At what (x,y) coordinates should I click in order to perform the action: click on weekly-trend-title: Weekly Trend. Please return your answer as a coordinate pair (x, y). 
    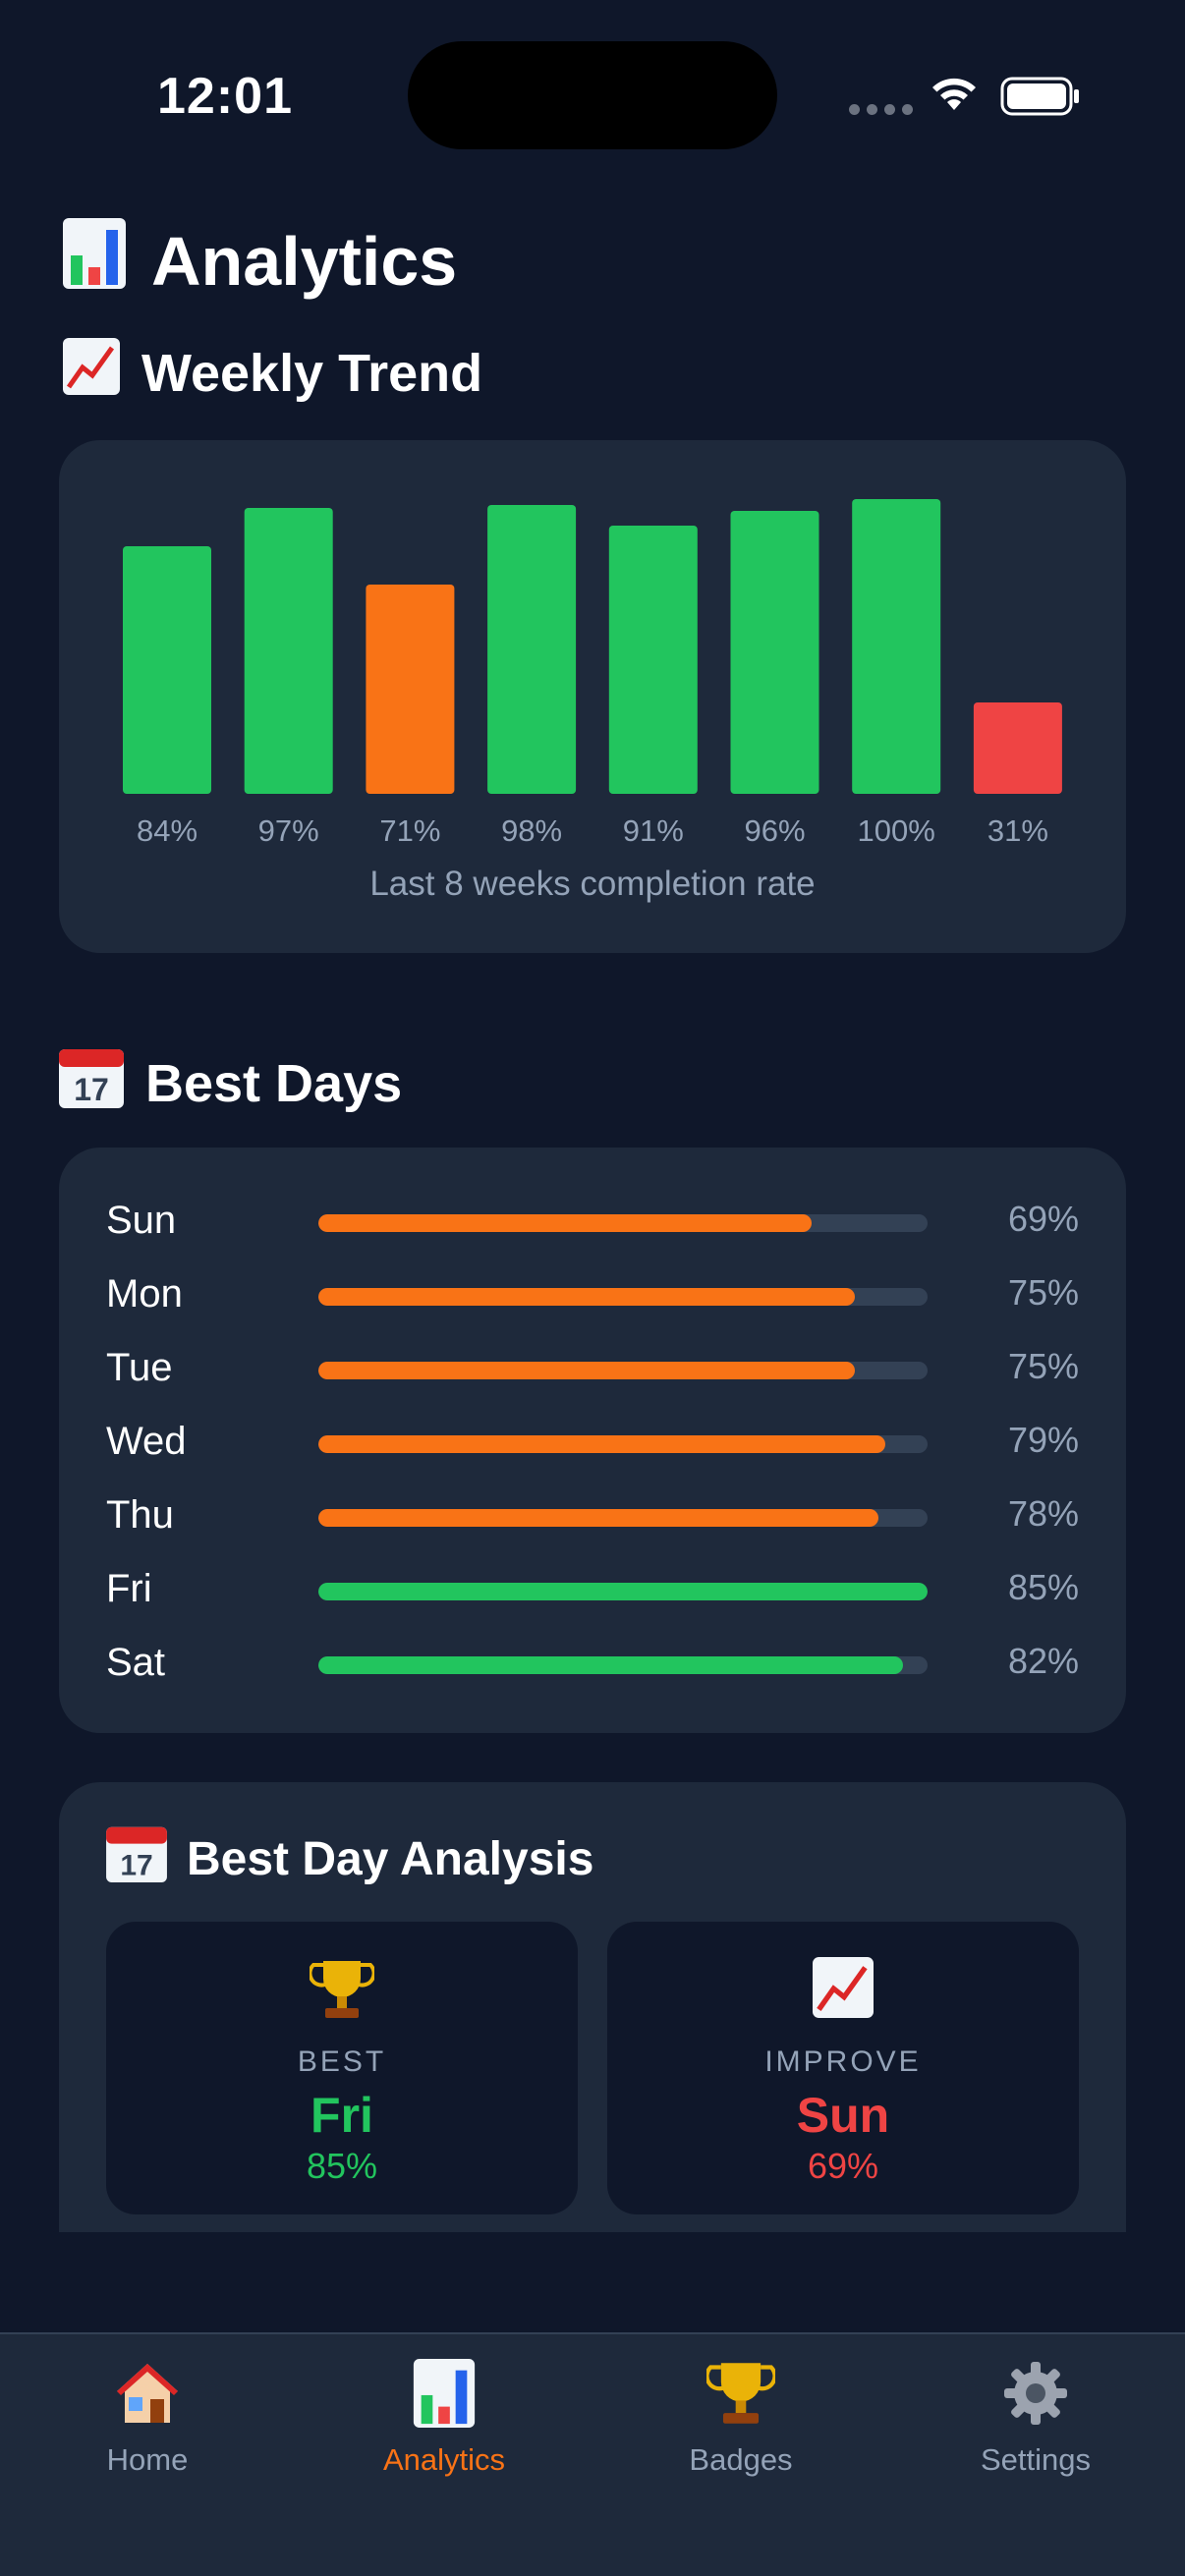
    Looking at the image, I should click on (273, 373).